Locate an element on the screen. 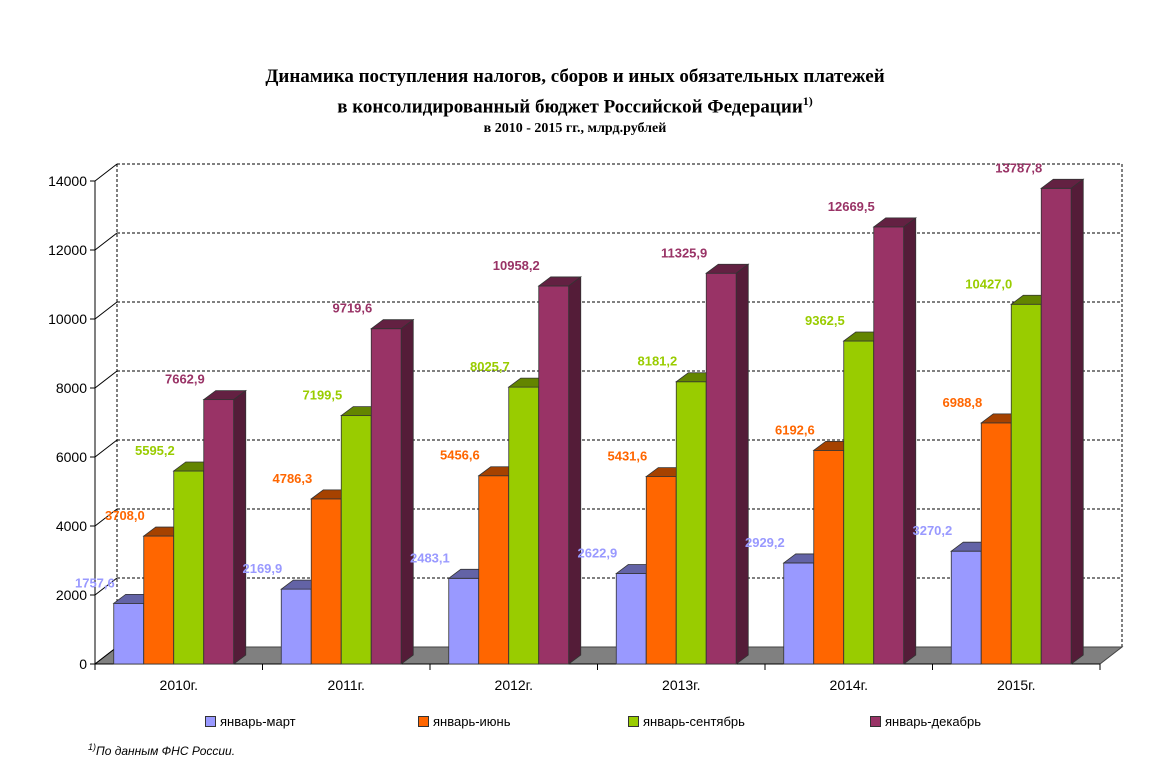 This screenshot has height=768, width=1150. data-label: 8025,7 is located at coordinates (490, 366).